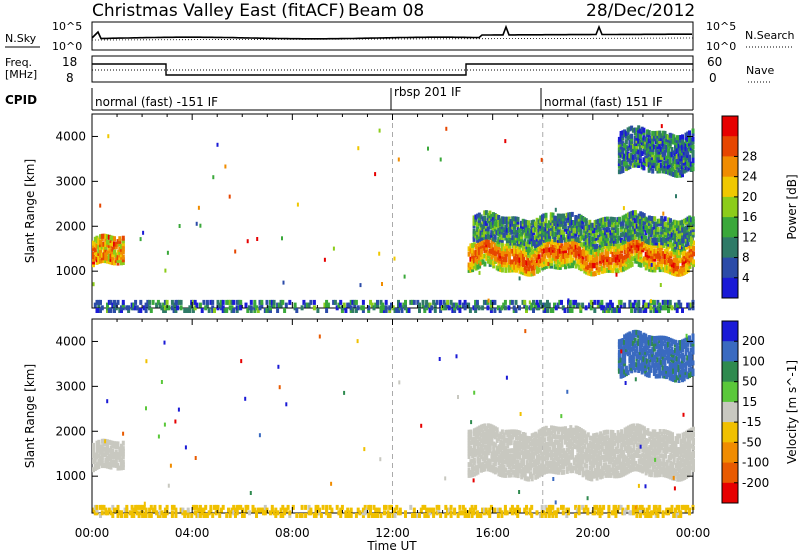  Describe the element at coordinates (548, 264) in the screenshot. I see `scatter-cell` at that location.